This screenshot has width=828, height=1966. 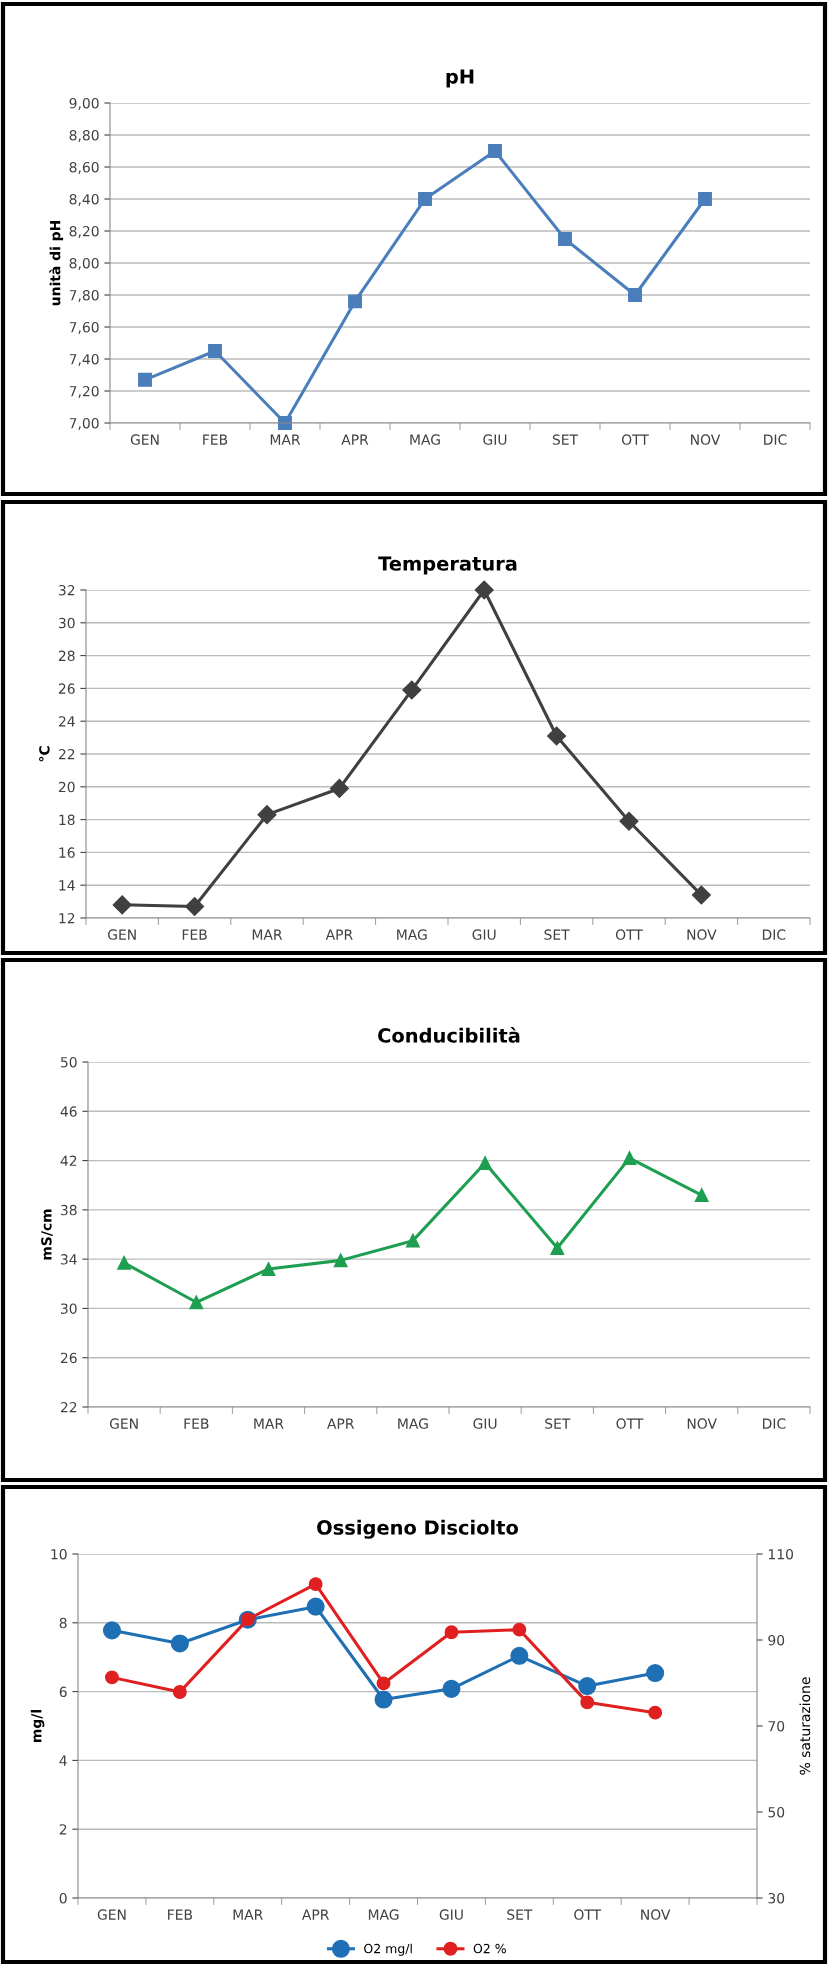 What do you see at coordinates (63, 1760) in the screenshot?
I see `y-tick-label: 4` at bounding box center [63, 1760].